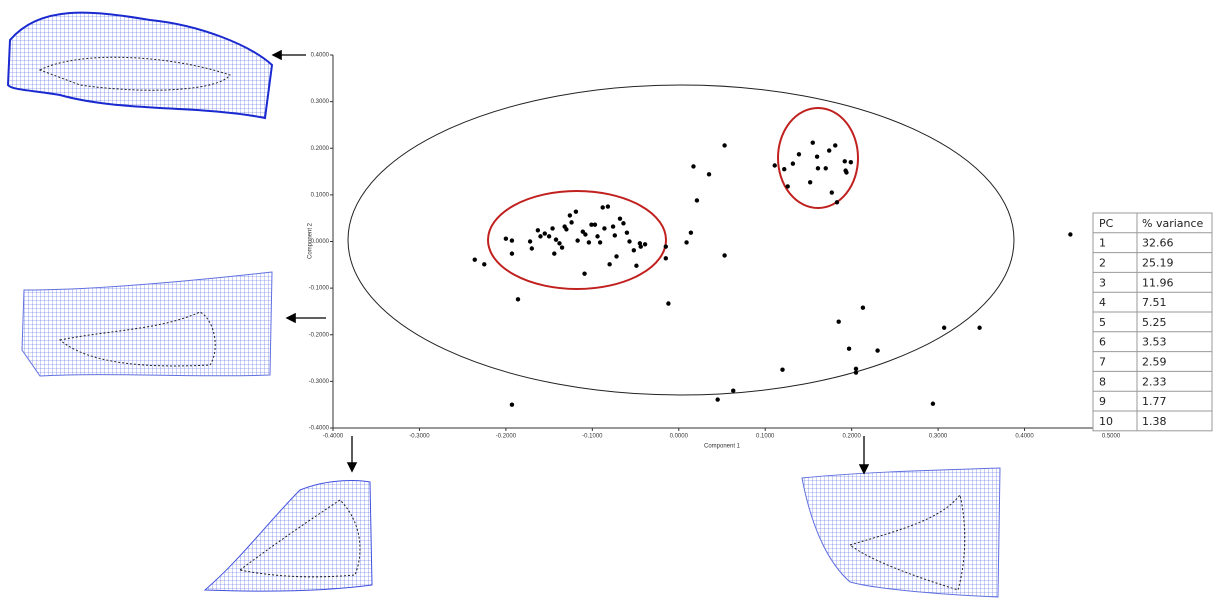 The width and height of the screenshot is (1217, 599). I want to click on y-tick-label: 0.1000, so click(320, 195).